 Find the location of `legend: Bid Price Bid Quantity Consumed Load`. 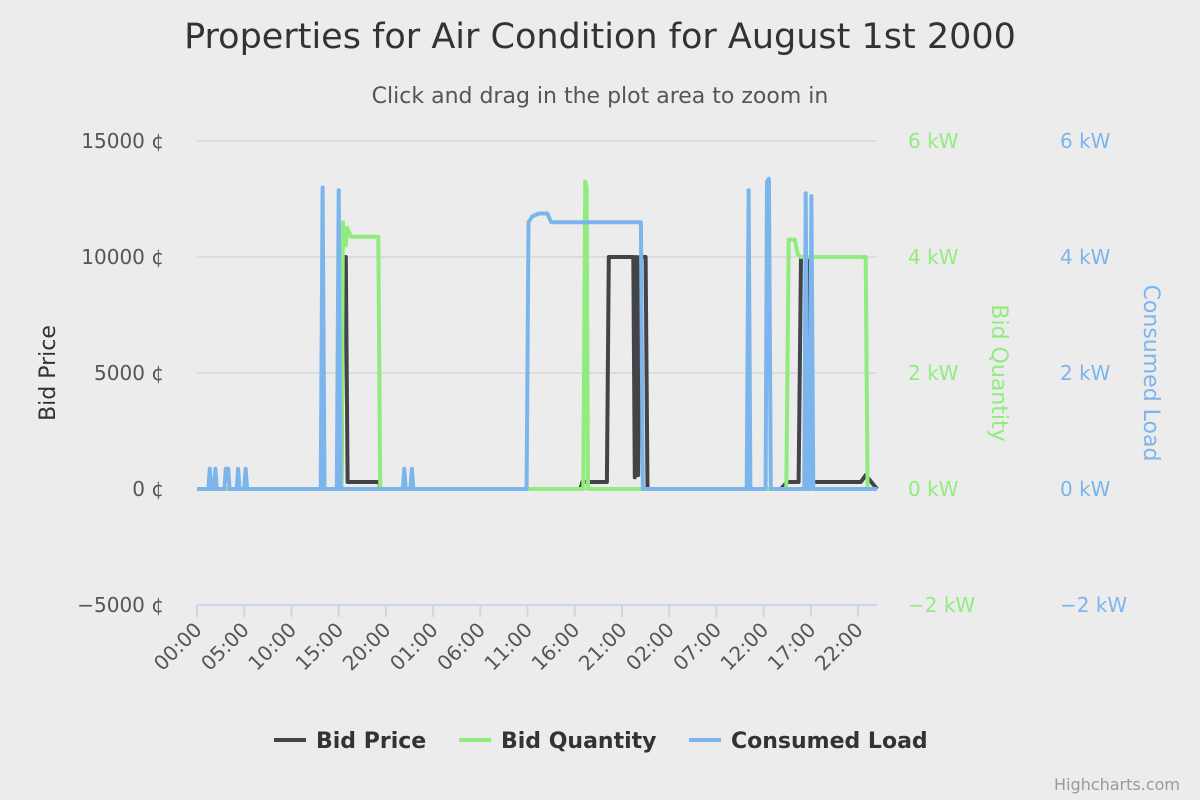

legend: Bid Price Bid Quantity Consumed Load is located at coordinates (601, 741).